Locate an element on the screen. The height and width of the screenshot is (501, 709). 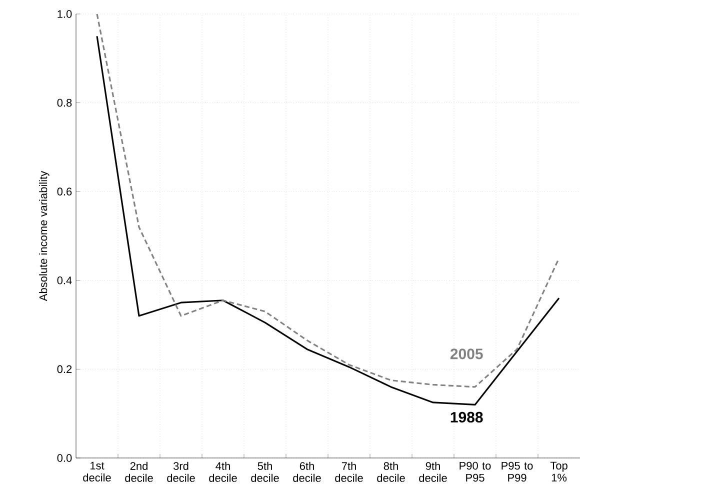
y-tick-label: 0.6 is located at coordinates (64, 192).